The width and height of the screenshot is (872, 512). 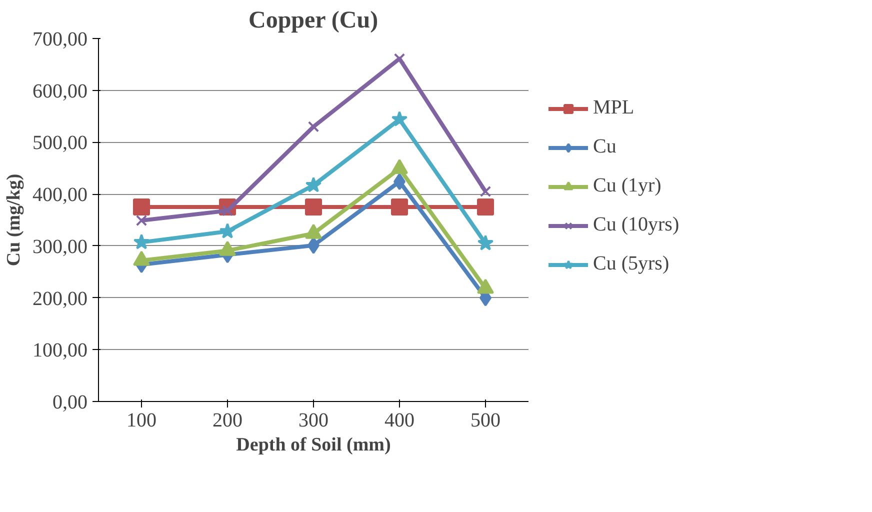 What do you see at coordinates (70, 403) in the screenshot?
I see `y-tick-label: 0,00` at bounding box center [70, 403].